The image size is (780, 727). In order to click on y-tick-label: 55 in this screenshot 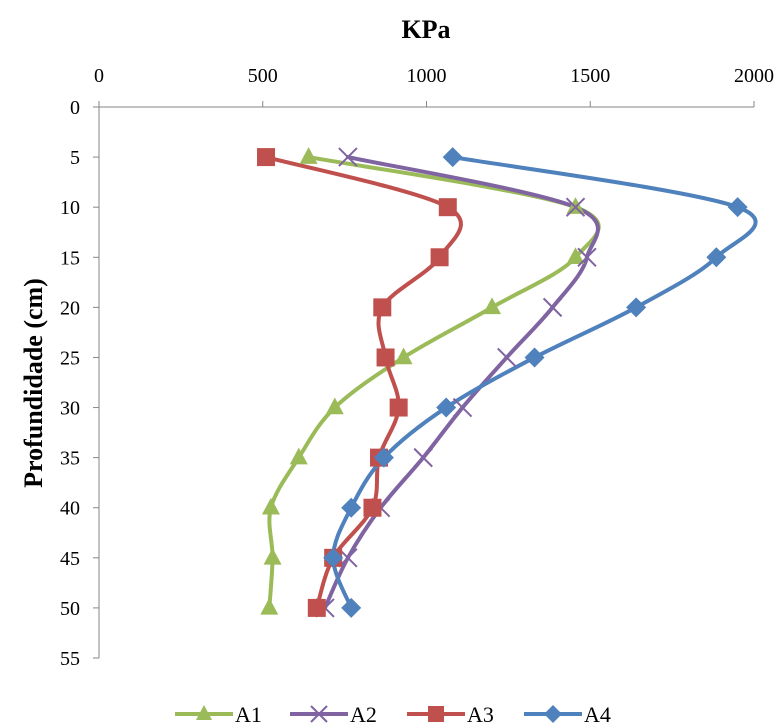, I will do `click(70, 659)`.